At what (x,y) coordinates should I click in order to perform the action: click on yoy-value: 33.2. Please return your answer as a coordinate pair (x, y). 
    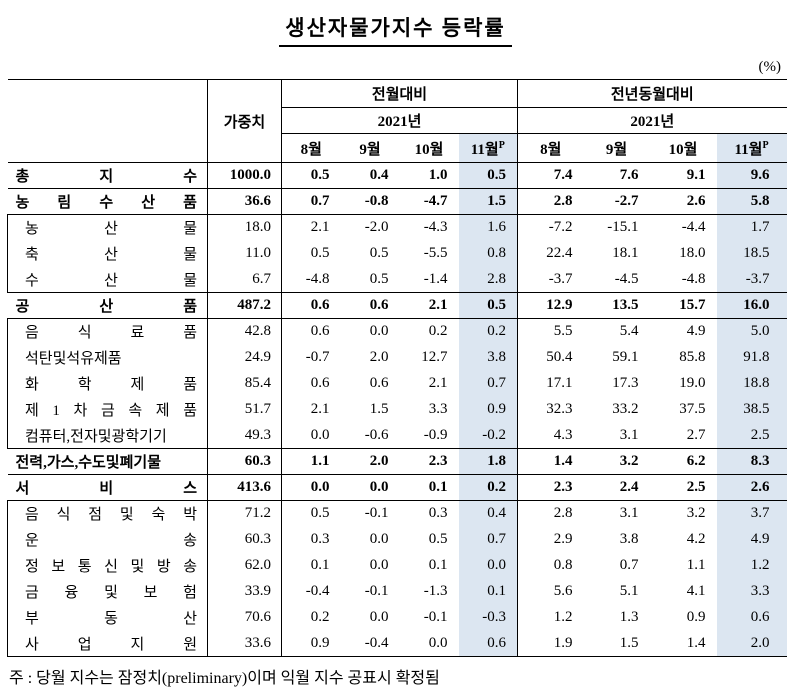
    Looking at the image, I should click on (625, 409).